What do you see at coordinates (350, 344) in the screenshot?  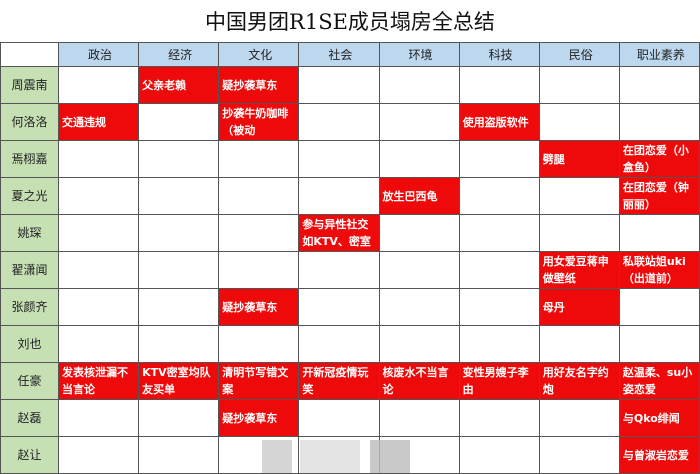 I see `table-row: 刘也` at bounding box center [350, 344].